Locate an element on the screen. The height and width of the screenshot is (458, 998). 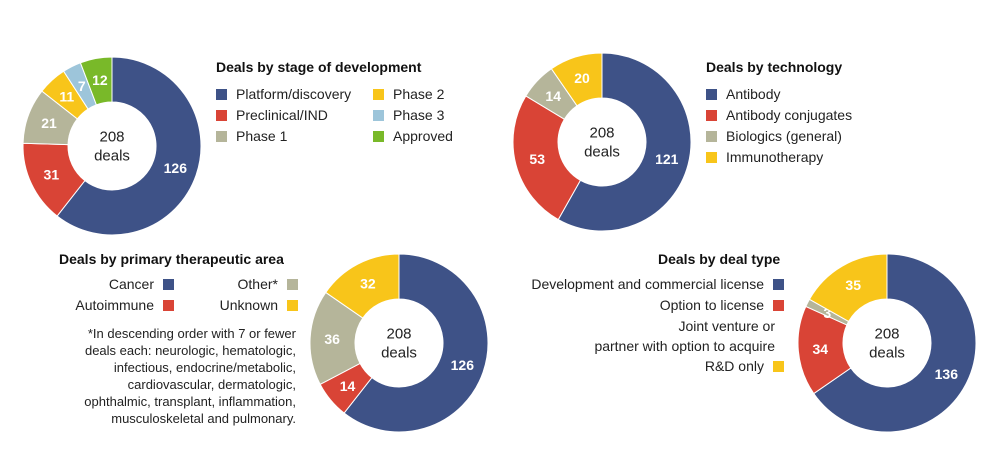
legend-label: Autoimmune is located at coordinates (114, 305).